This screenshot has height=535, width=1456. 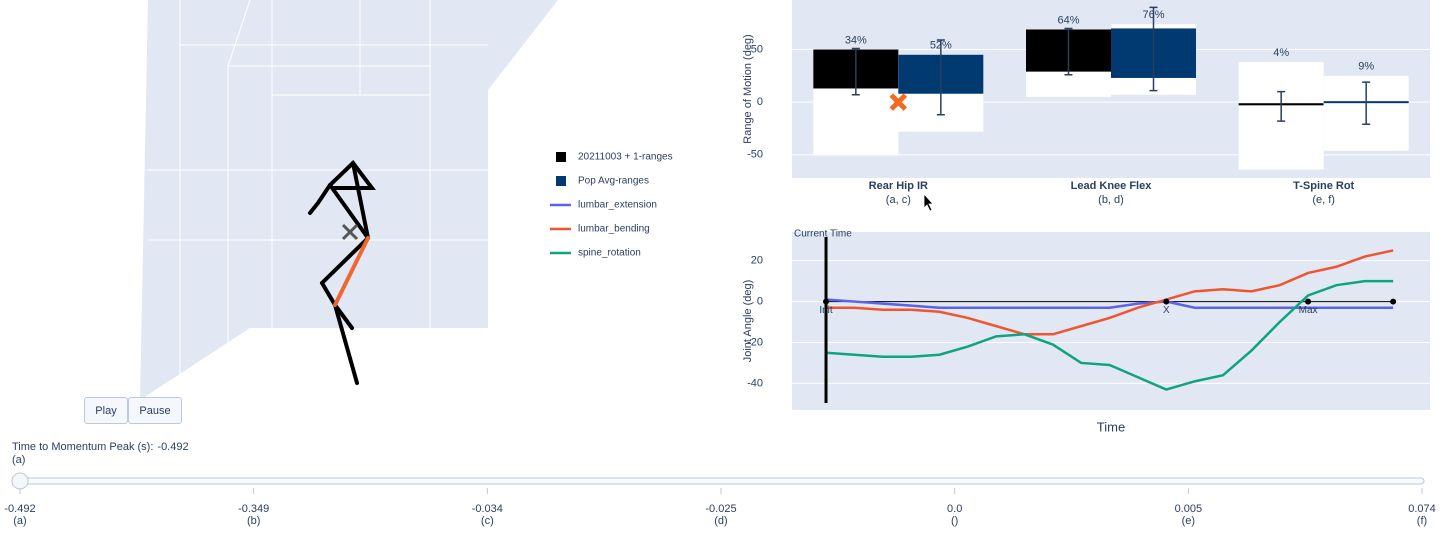 What do you see at coordinates (1188, 521) in the screenshot?
I see `slider-step-sub: (e)` at bounding box center [1188, 521].